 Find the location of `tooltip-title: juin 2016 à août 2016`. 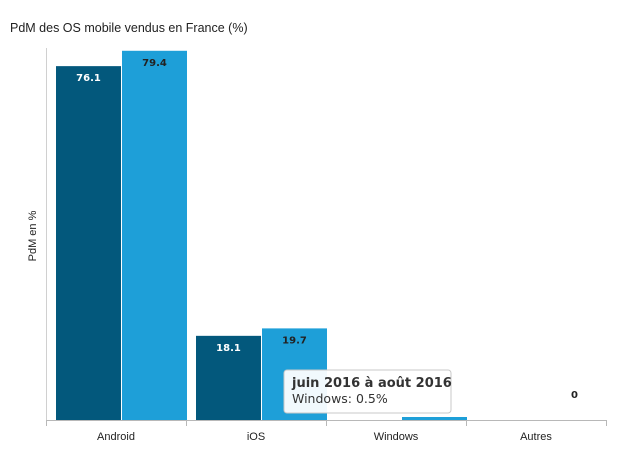

tooltip-title: juin 2016 à août 2016 is located at coordinates (371, 383).